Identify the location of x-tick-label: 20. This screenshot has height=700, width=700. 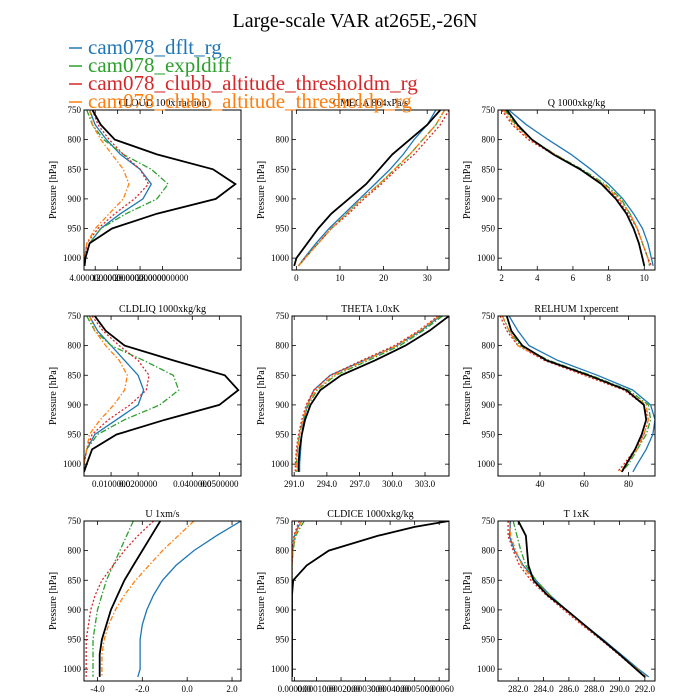
(384, 278).